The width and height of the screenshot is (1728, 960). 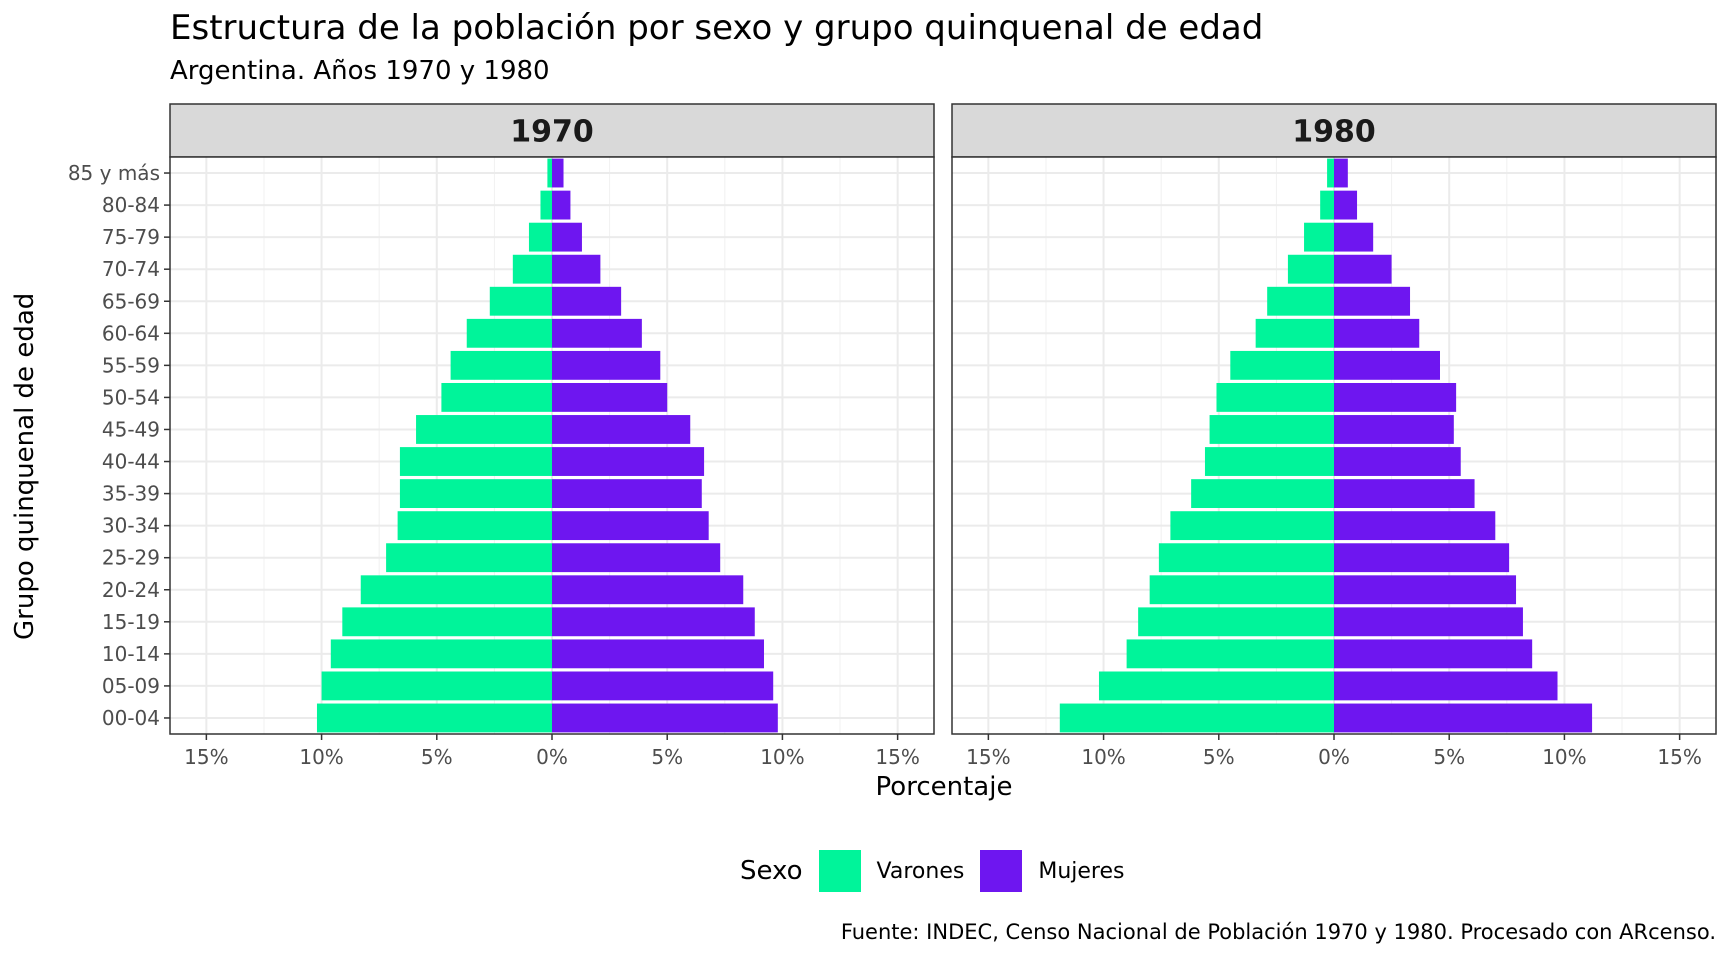 I want to click on facet-strip-label-1980: 1980, so click(x=1334, y=132).